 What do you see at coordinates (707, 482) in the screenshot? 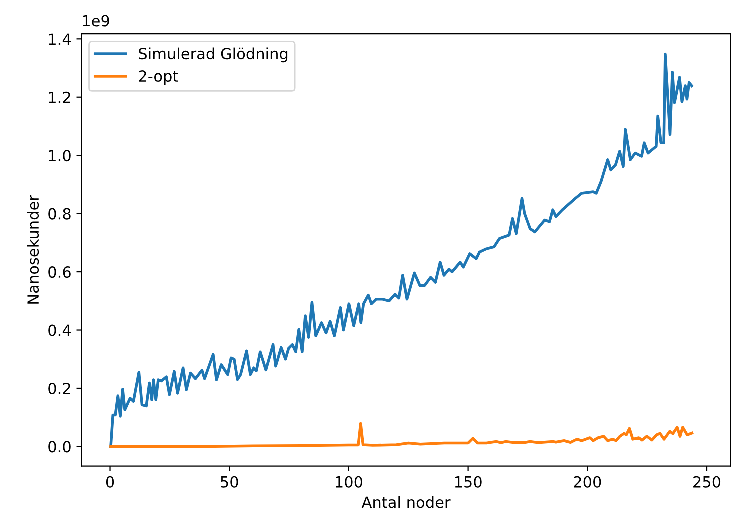
I see `x-tick-label: 250` at bounding box center [707, 482].